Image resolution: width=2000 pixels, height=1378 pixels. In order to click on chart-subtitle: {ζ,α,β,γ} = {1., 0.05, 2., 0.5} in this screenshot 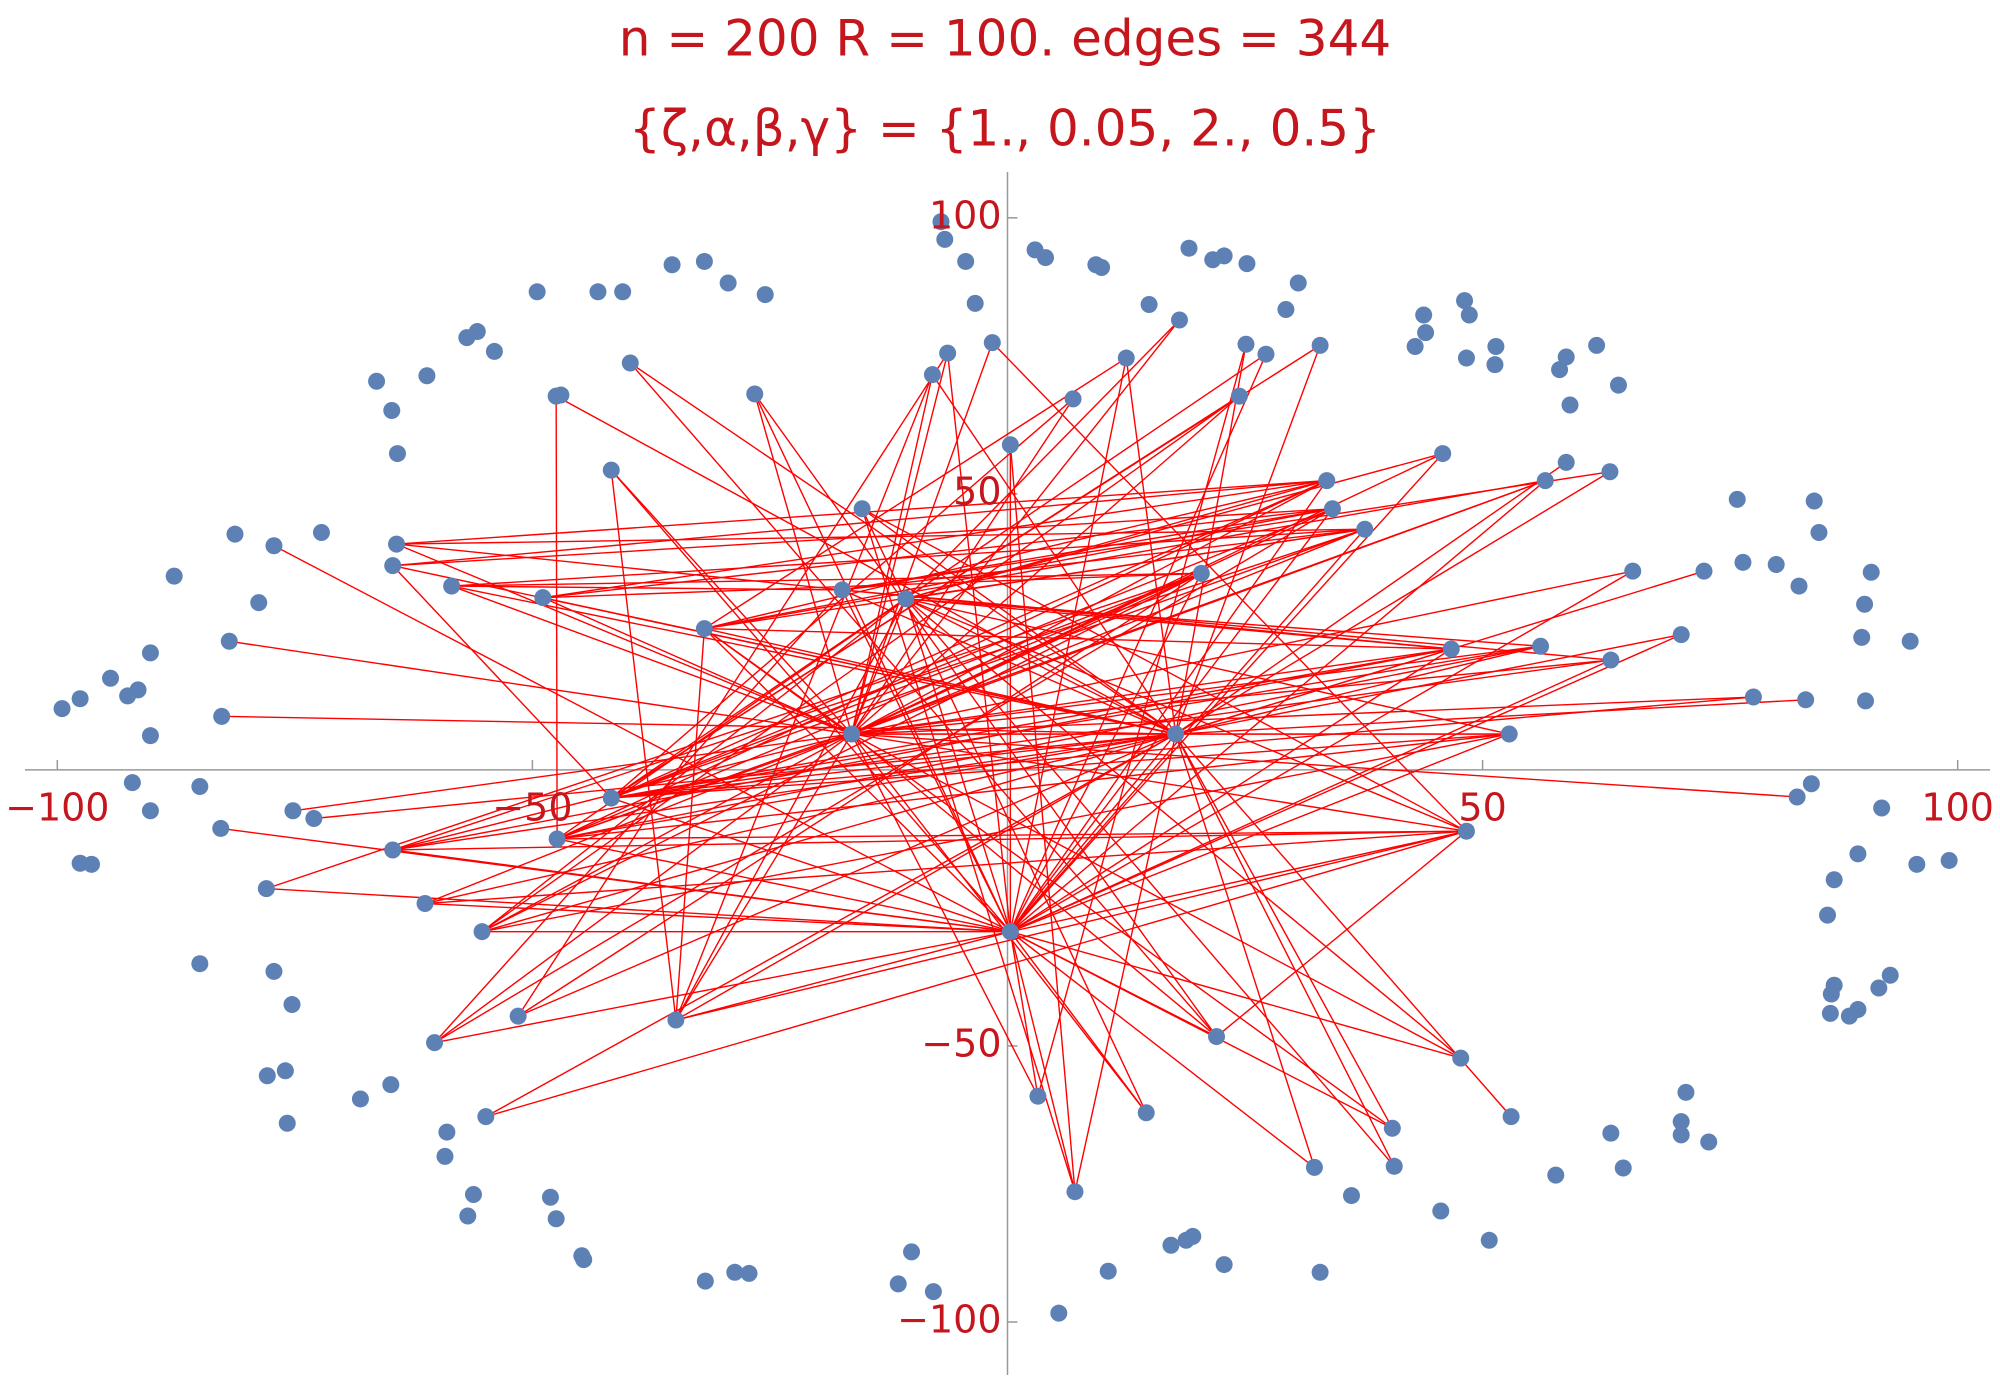, I will do `click(1005, 129)`.